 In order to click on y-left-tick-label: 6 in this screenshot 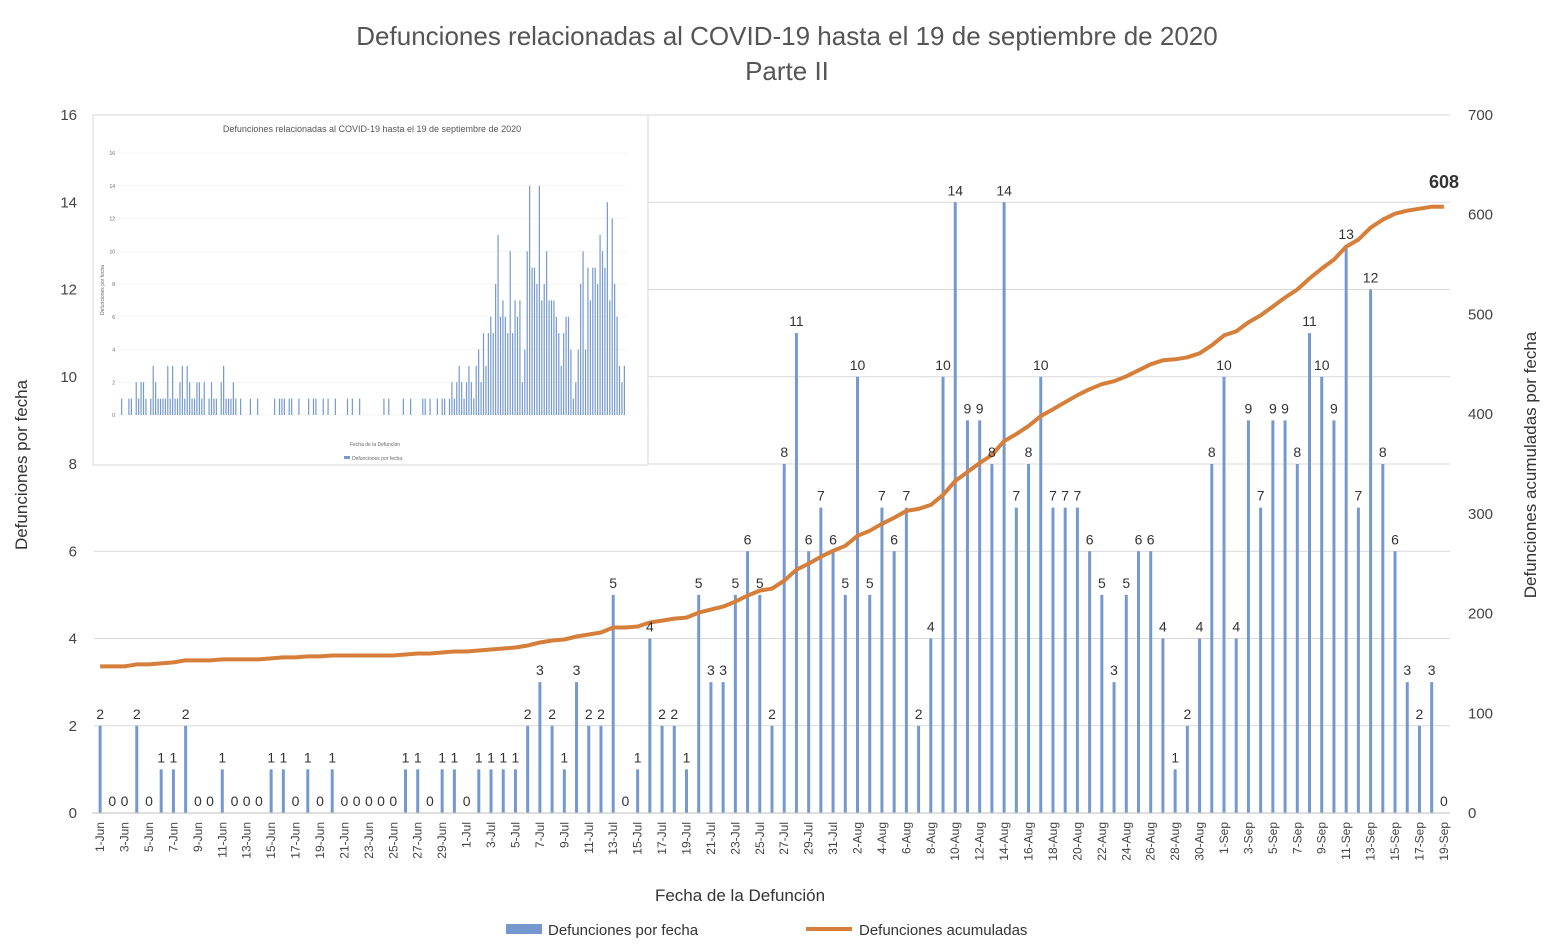, I will do `click(73, 551)`.